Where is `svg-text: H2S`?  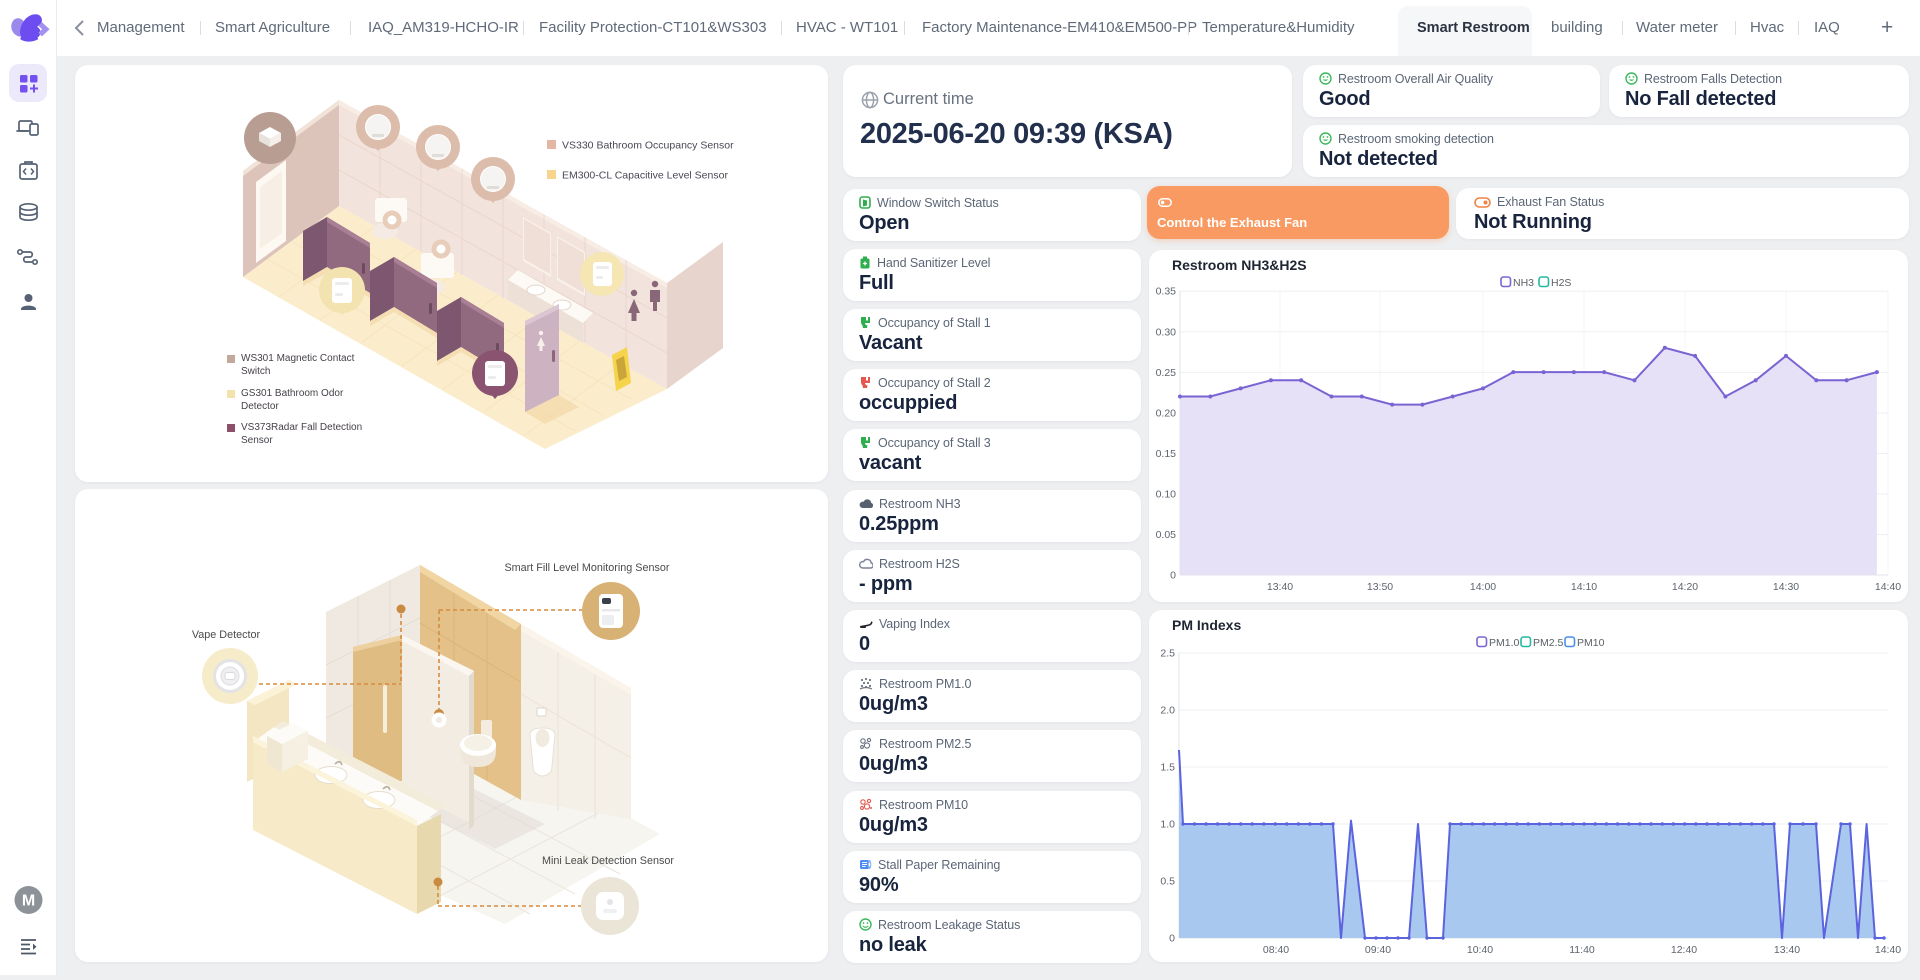
svg-text: H2S is located at coordinates (1561, 283).